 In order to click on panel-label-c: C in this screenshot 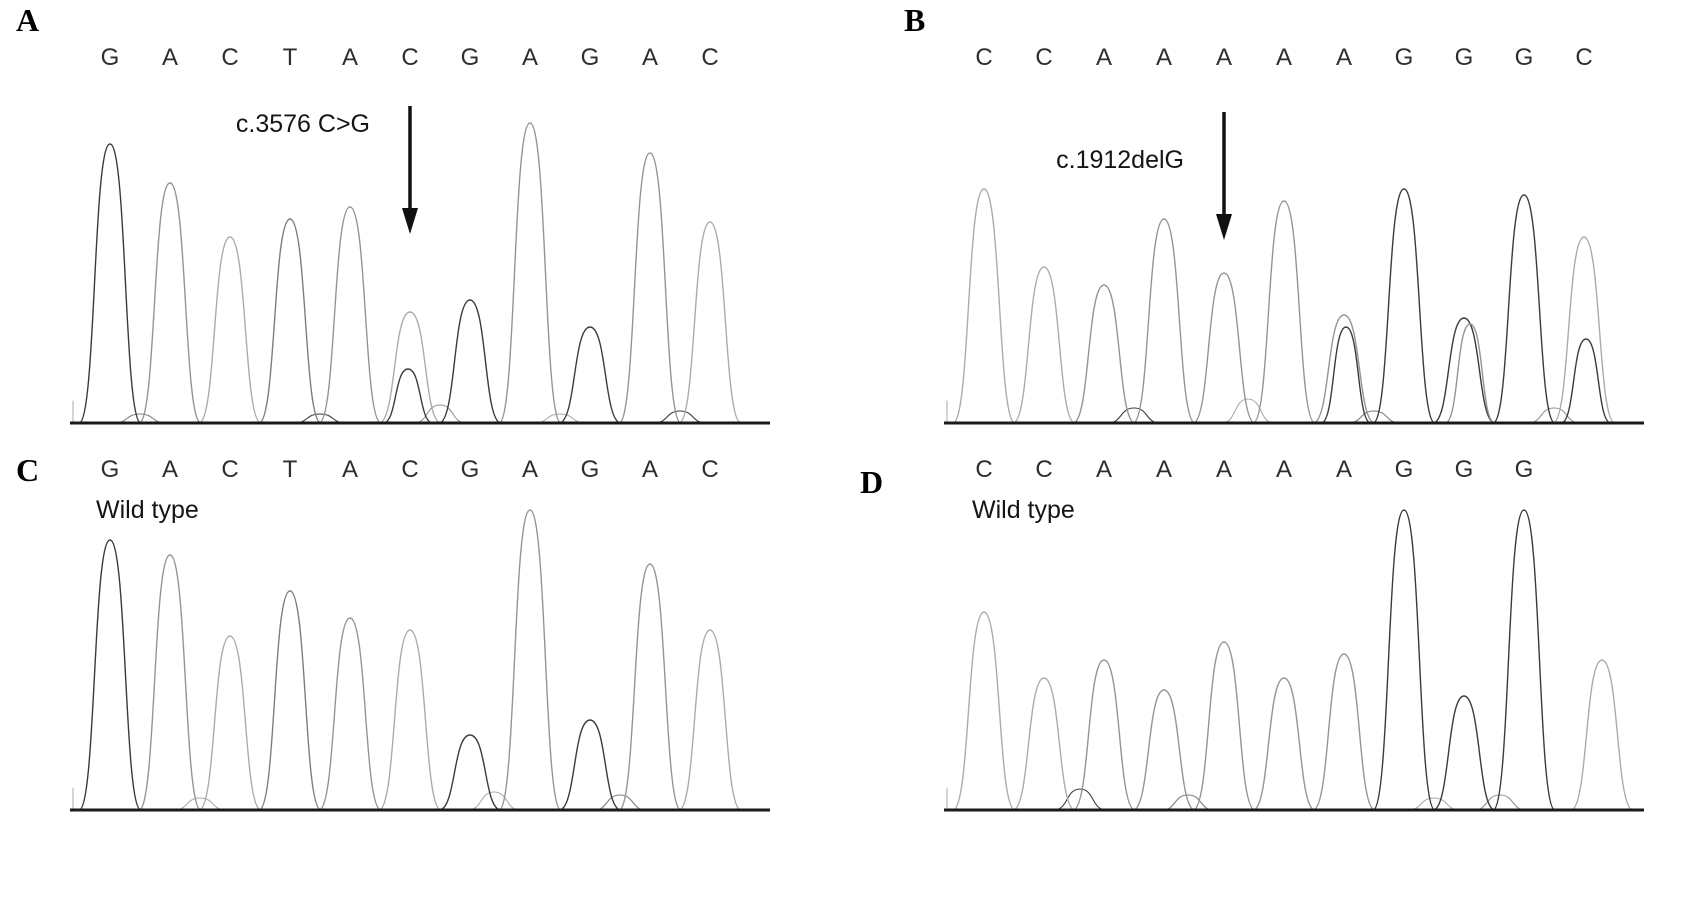, I will do `click(28, 470)`.